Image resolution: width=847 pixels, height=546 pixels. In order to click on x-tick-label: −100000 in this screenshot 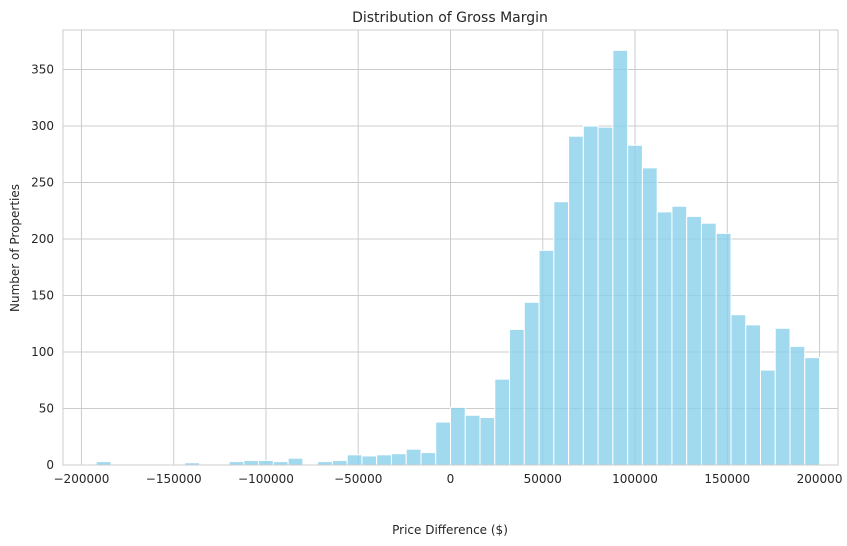, I will do `click(266, 479)`.